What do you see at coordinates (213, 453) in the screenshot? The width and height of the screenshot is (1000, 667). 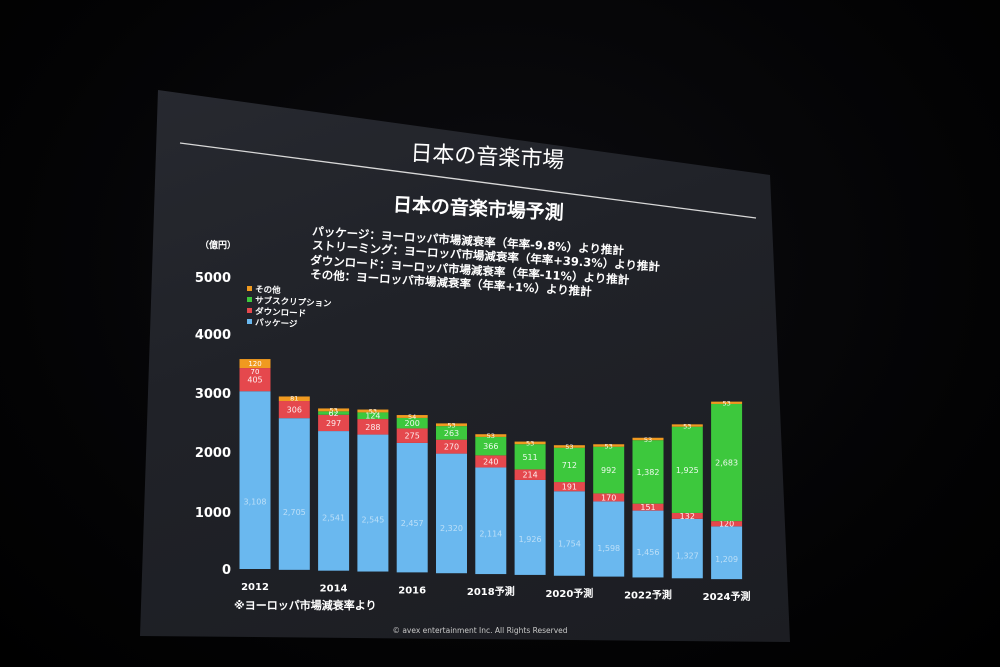 I see `y-tick-label: 2000` at bounding box center [213, 453].